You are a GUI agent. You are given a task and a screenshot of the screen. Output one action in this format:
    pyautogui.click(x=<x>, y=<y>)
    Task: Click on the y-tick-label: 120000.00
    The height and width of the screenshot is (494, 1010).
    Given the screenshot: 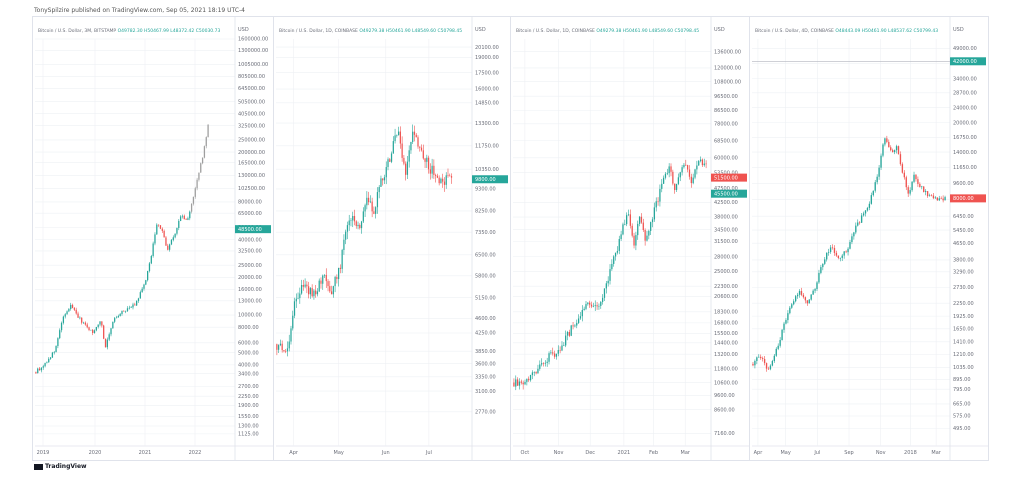 What is the action you would take?
    pyautogui.click(x=727, y=69)
    